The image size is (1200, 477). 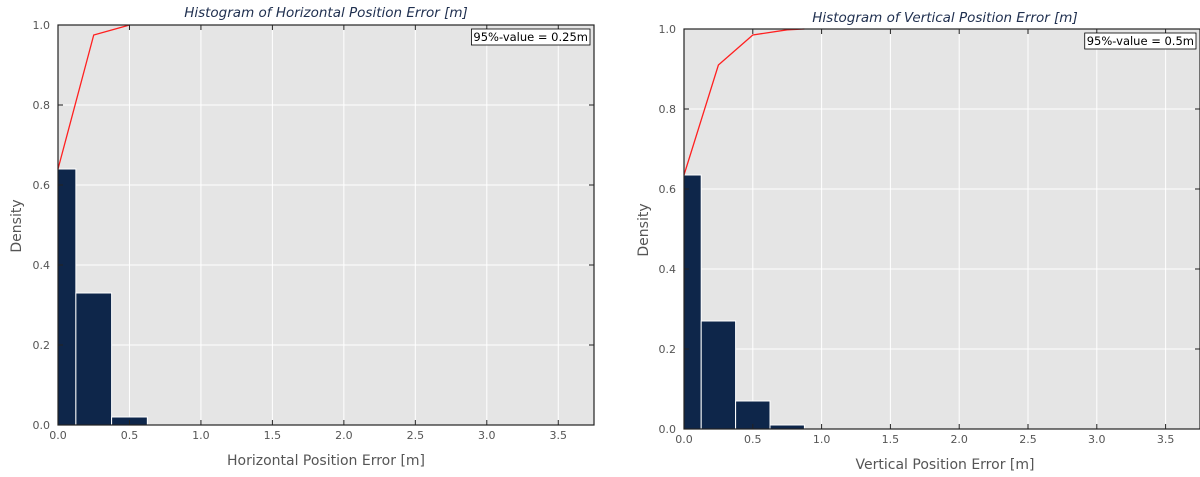 I want to click on chart-title: Histogram of Vertical Position Error [m], so click(x=944, y=18).